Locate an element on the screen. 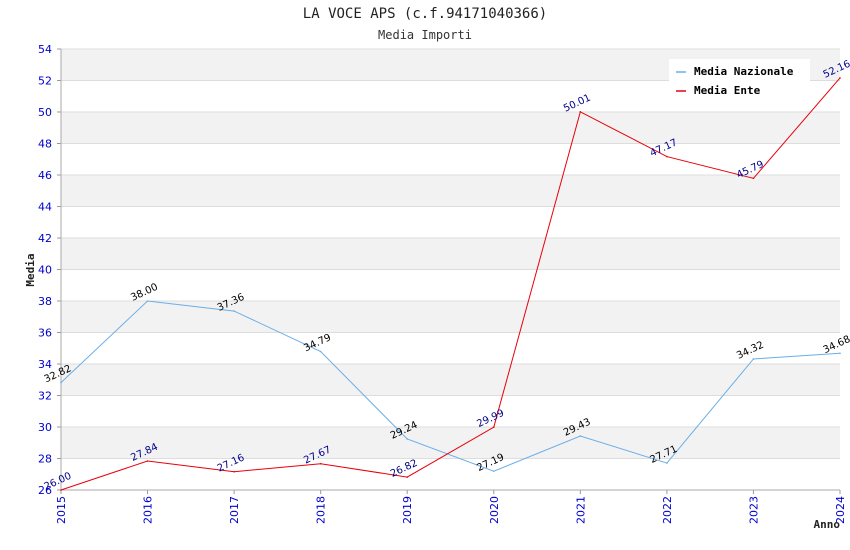  y-tick-label: 28 is located at coordinates (45, 459).